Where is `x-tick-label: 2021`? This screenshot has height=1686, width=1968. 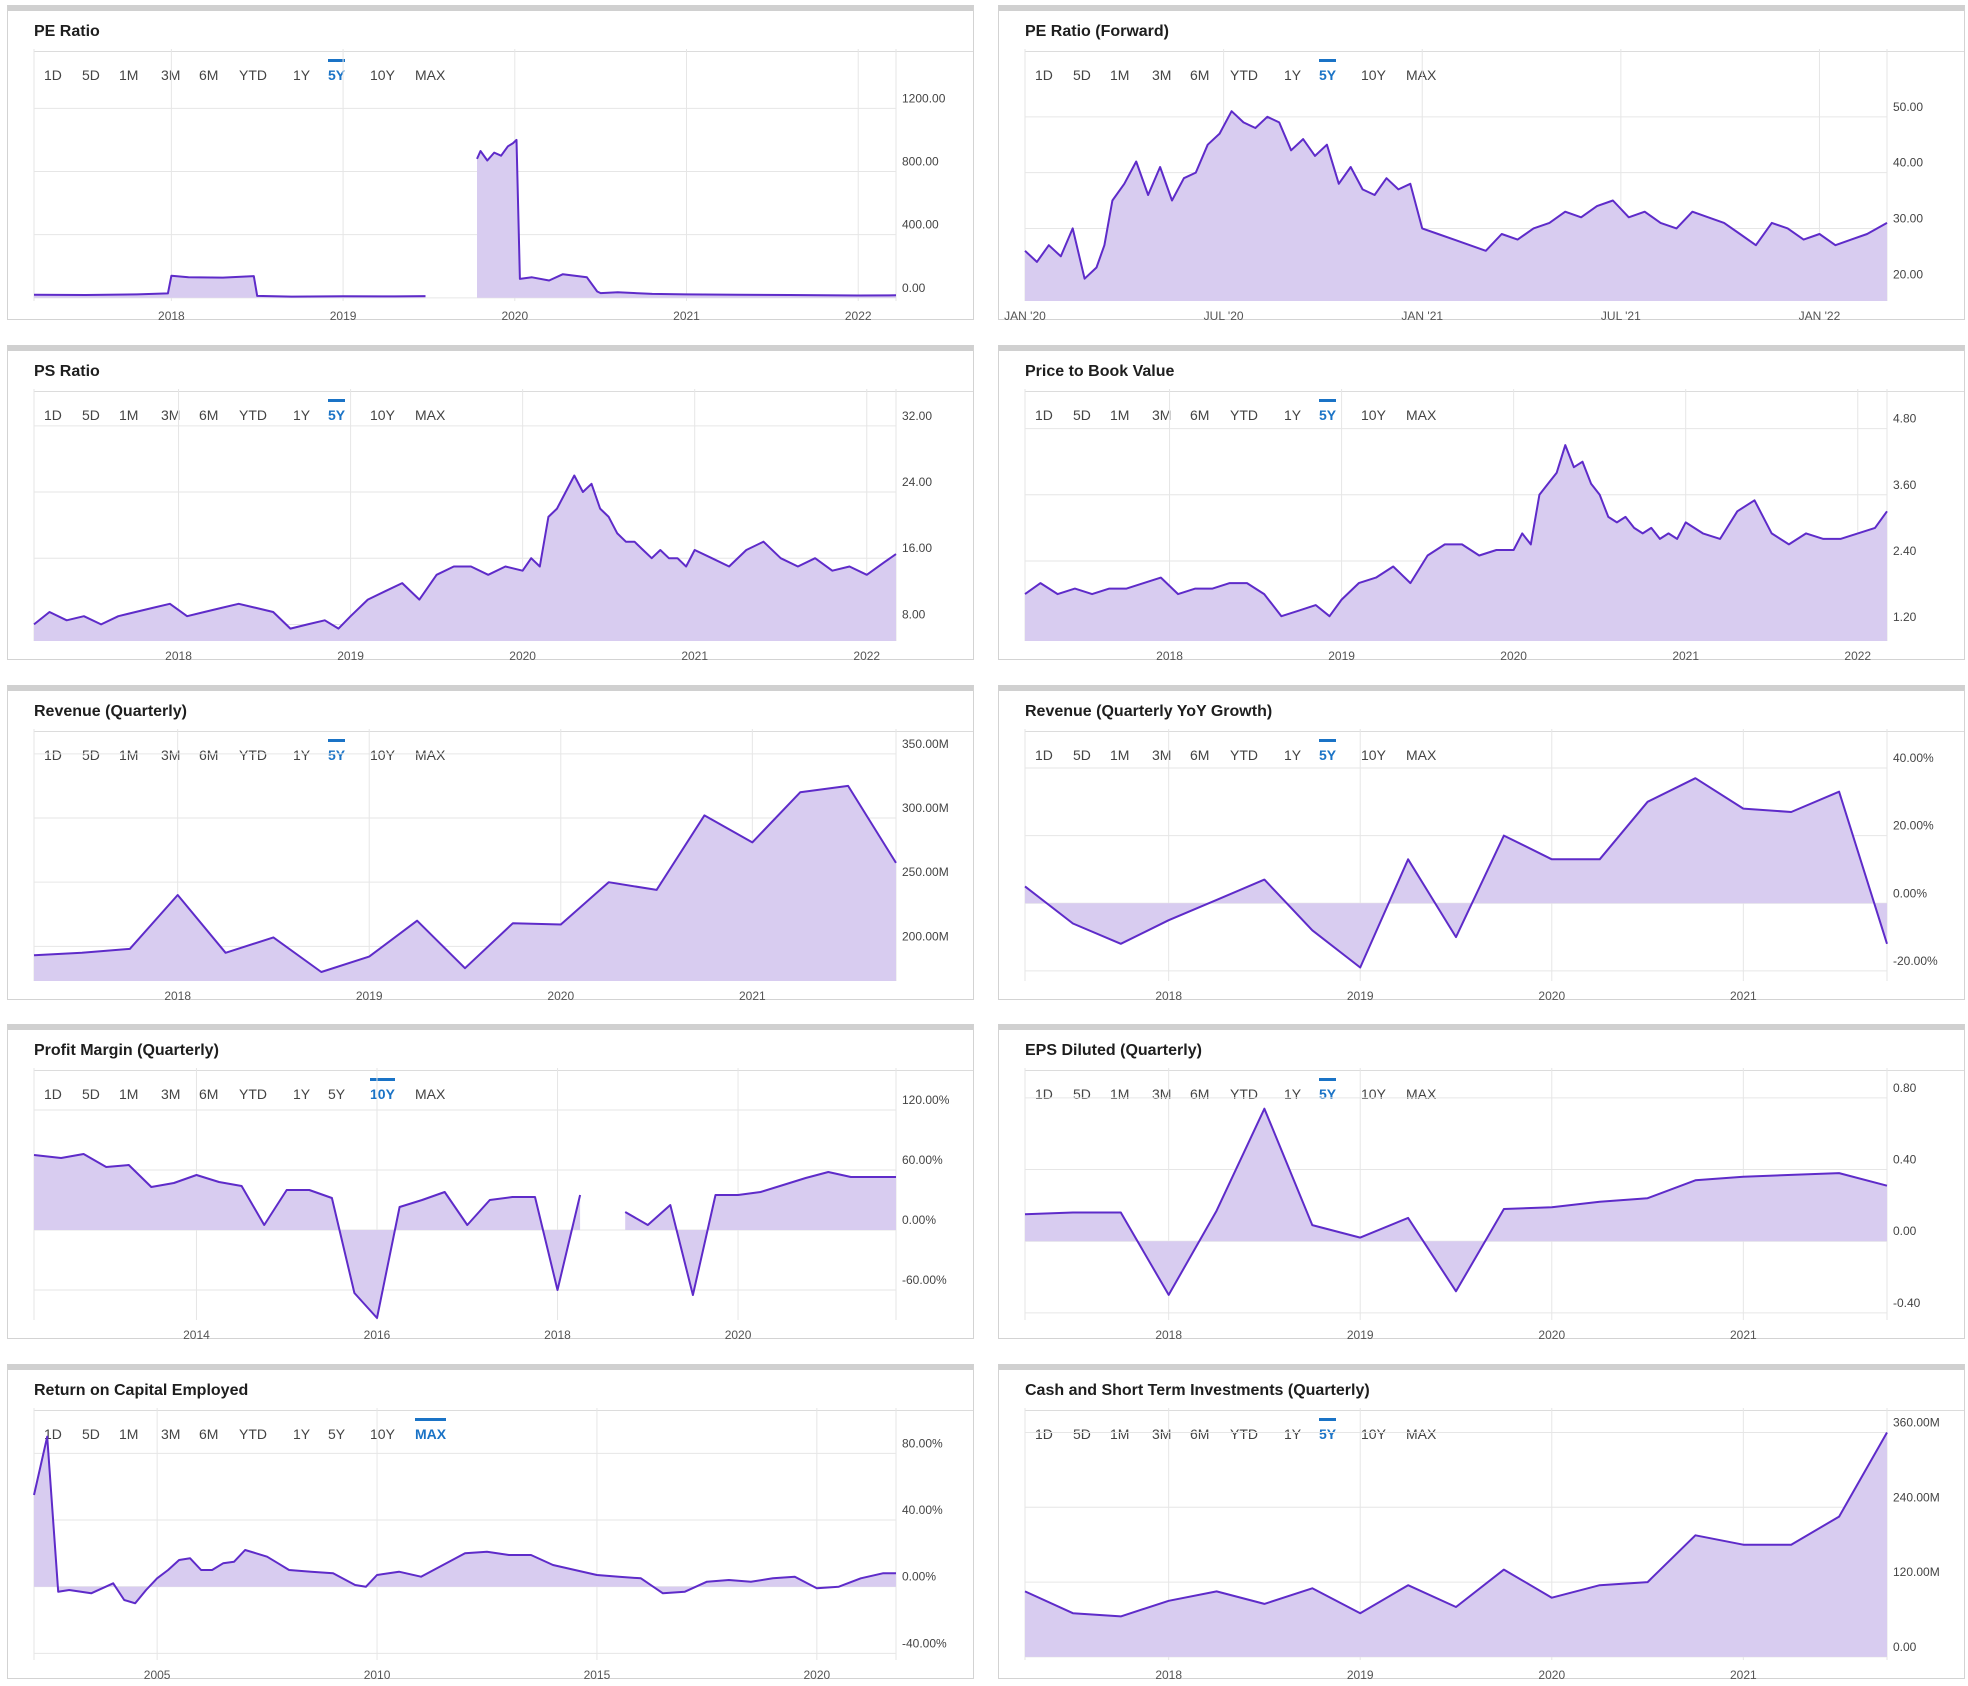 x-tick-label: 2021 is located at coordinates (1743, 1335).